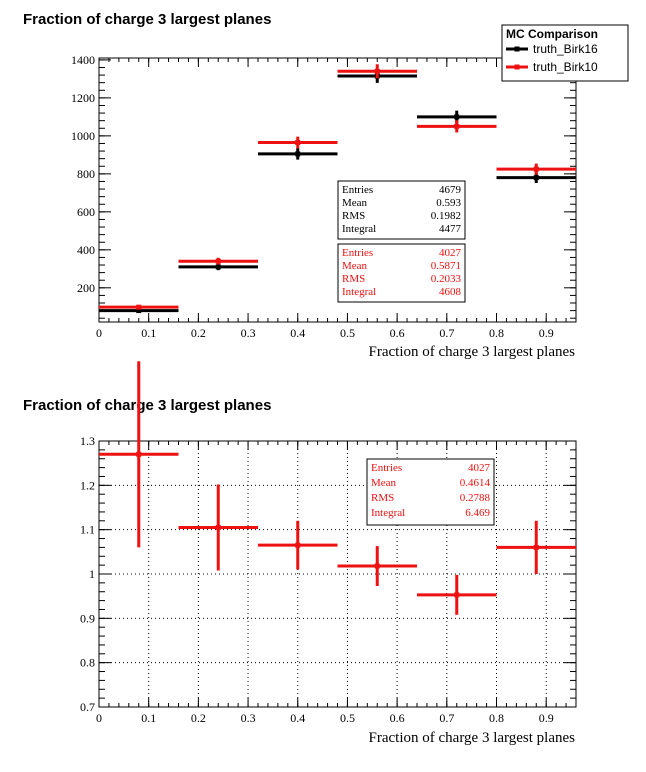 The image size is (646, 772). I want to click on bottom-plot-x-tick-label-5: 0.5, so click(347, 718).